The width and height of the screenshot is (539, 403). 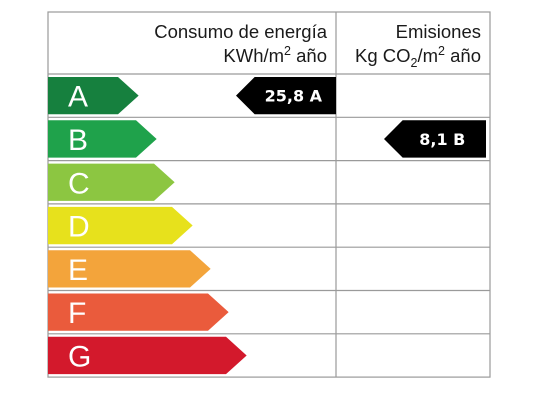 What do you see at coordinates (77, 313) in the screenshot?
I see `rating-letter-f: F` at bounding box center [77, 313].